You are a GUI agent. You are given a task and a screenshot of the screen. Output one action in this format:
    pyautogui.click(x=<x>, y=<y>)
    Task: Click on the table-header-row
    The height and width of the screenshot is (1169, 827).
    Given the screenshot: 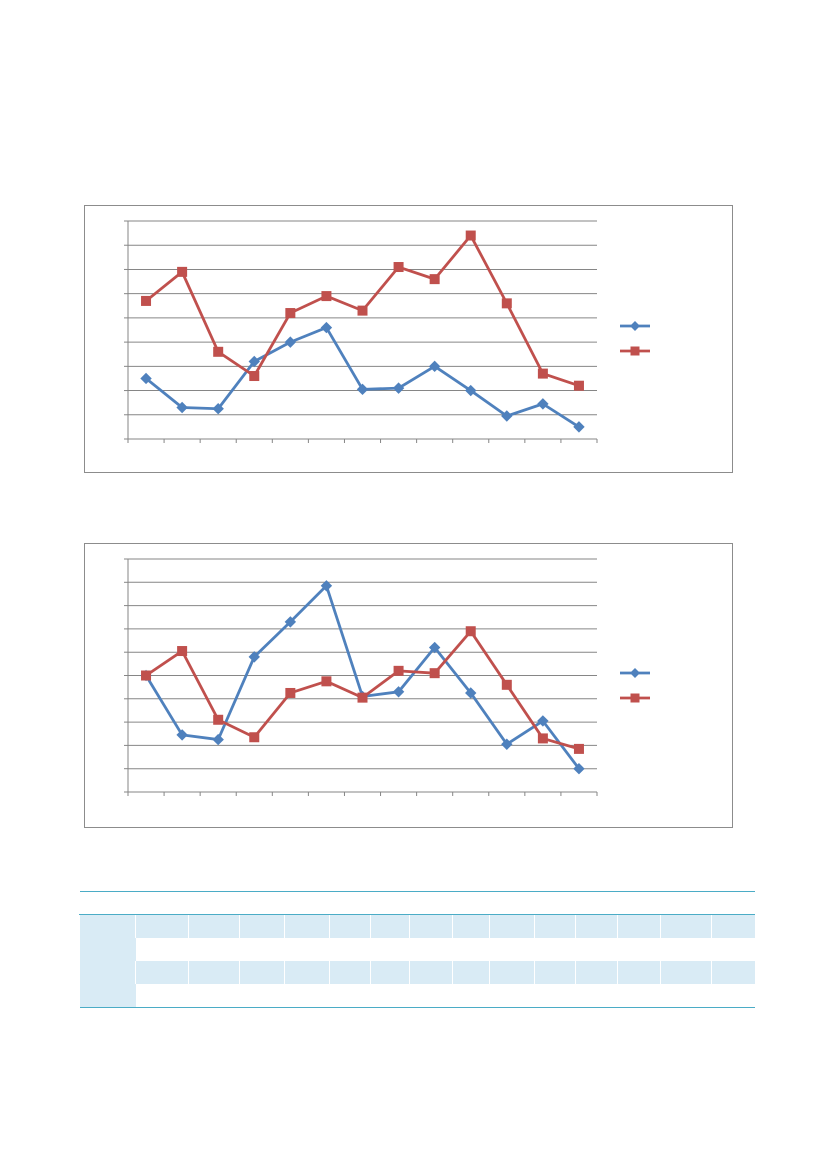 What is the action you would take?
    pyautogui.click(x=417, y=903)
    